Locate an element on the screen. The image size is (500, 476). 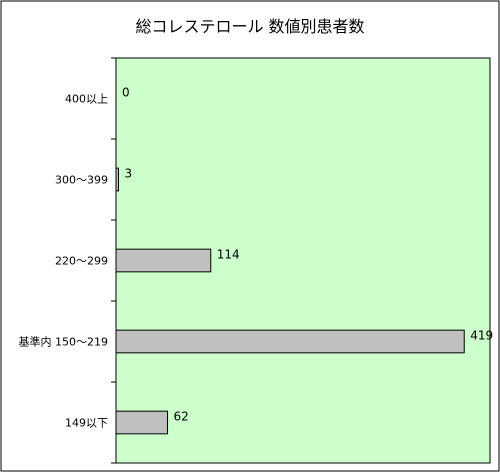
category-labels: 400以上 300〜399 220〜299 基準内 150〜219 149以下 is located at coordinates (64, 261).